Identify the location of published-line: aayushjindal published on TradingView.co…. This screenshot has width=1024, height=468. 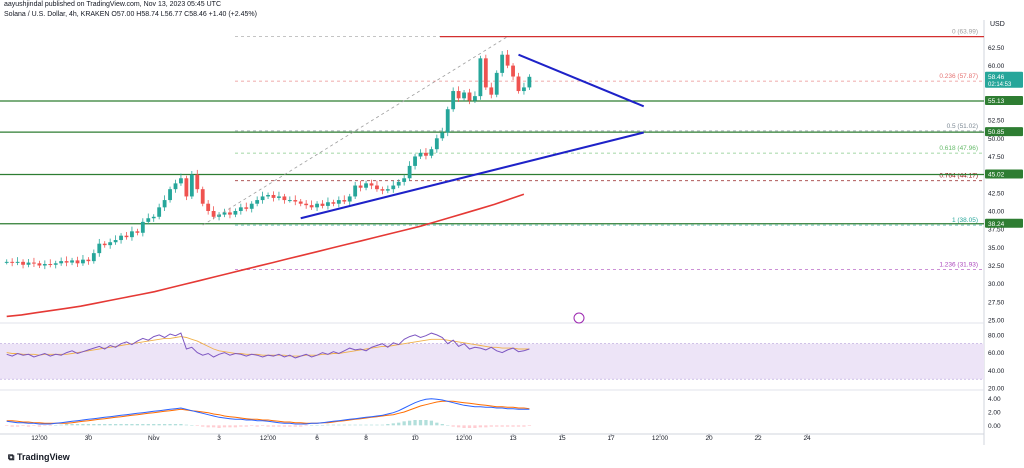
(113, 4).